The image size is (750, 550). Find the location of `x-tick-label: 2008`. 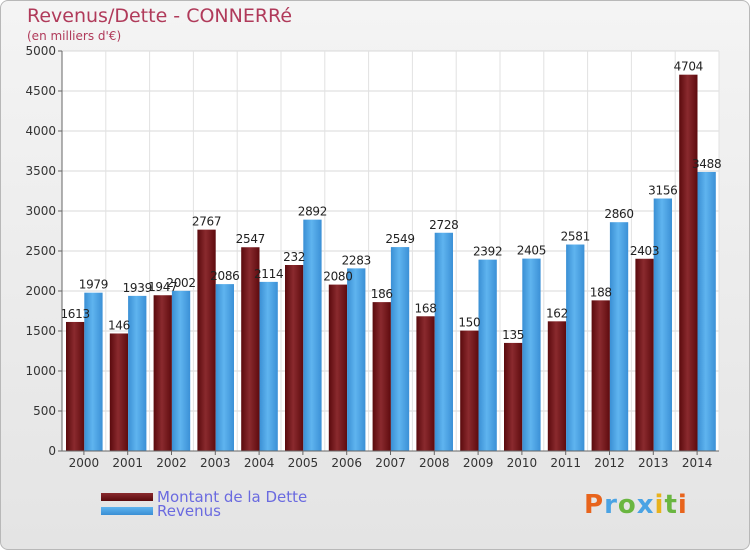

x-tick-label: 2008 is located at coordinates (434, 463).